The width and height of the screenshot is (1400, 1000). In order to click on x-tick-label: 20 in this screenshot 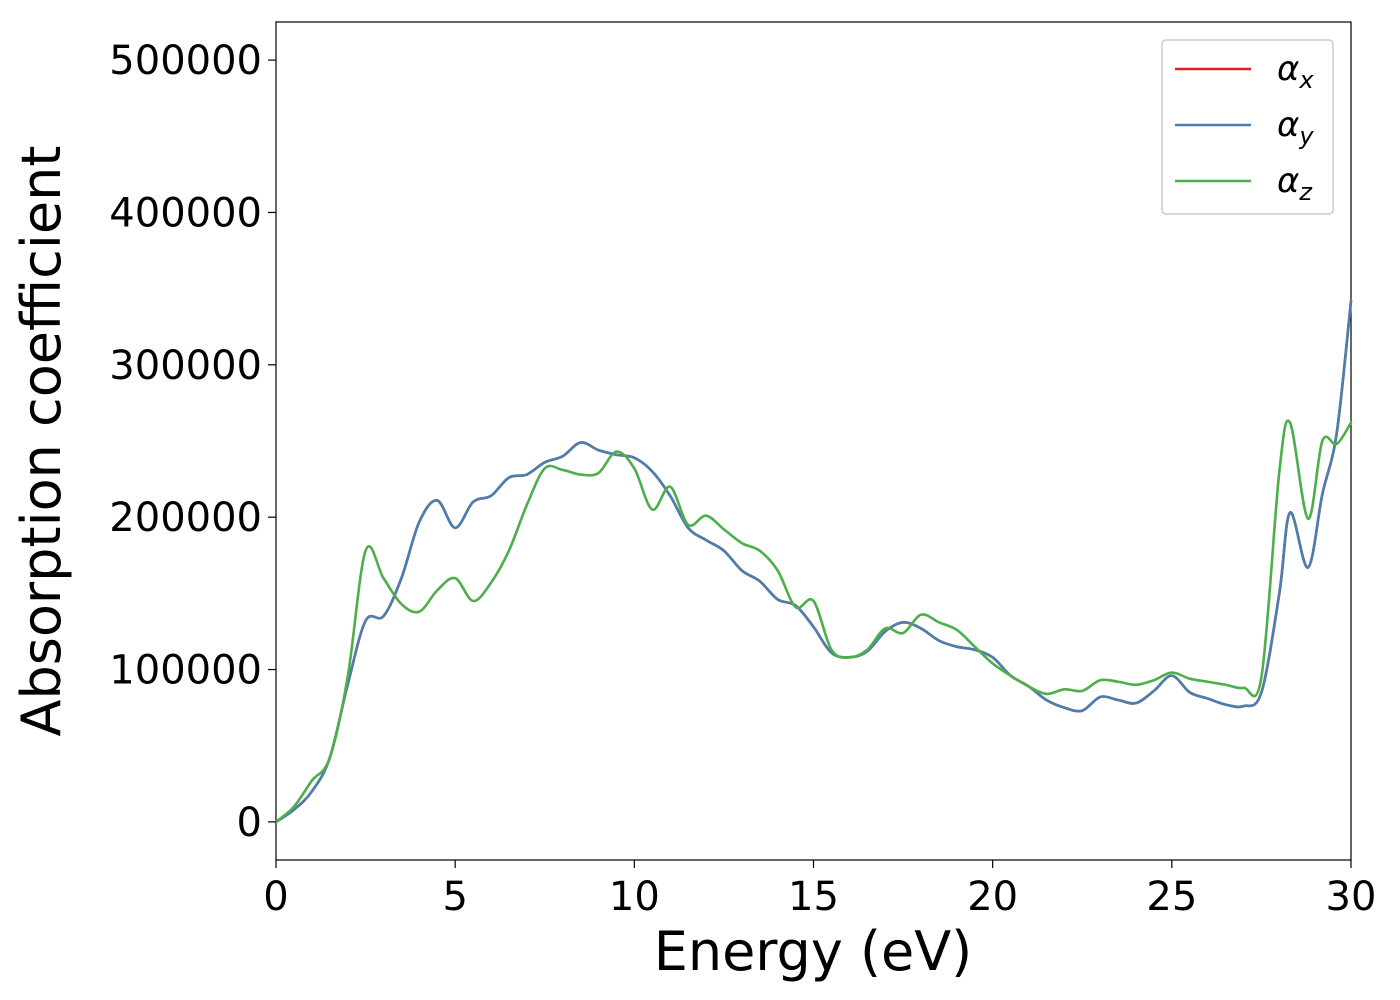, I will do `click(992, 897)`.